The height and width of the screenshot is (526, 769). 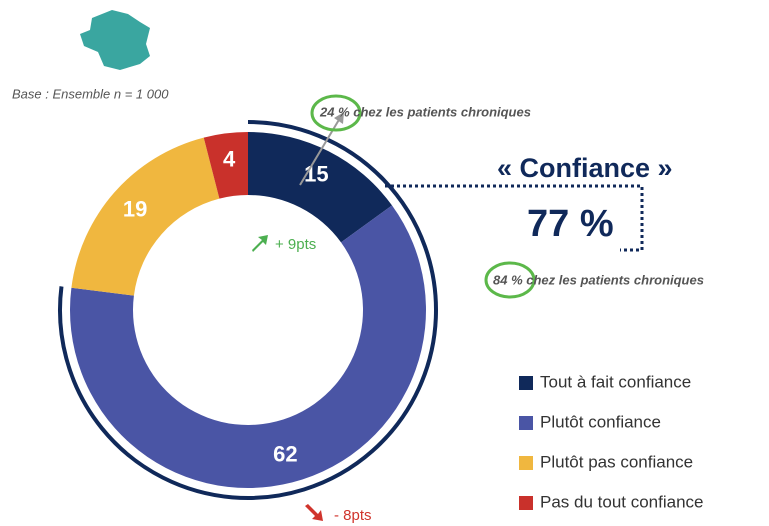 I want to click on annotation: 24 % chez les patients chroniques, so click(x=425, y=111).